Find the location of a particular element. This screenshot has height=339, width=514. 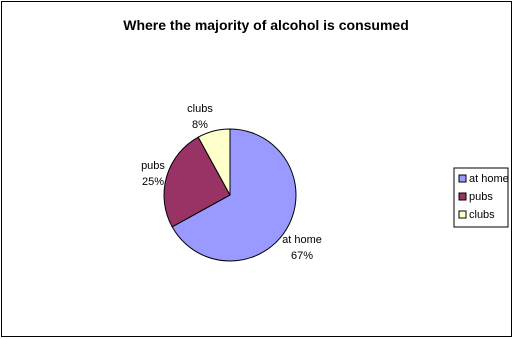

data-label-category: pubs is located at coordinates (153, 166).